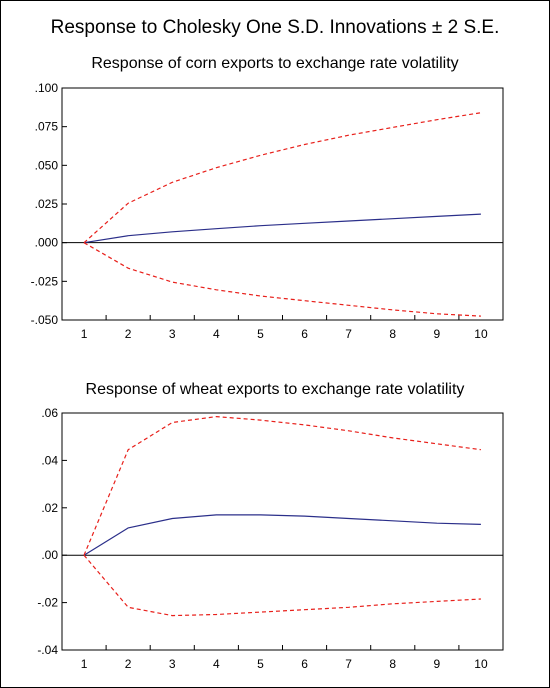  What do you see at coordinates (260, 664) in the screenshot?
I see `chart-2-x-tick-label: 5` at bounding box center [260, 664].